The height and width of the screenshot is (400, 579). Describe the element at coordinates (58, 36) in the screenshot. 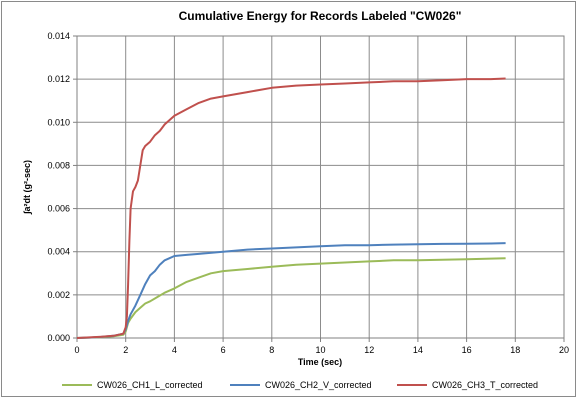

I see `y-tick-label: 0.014` at that location.